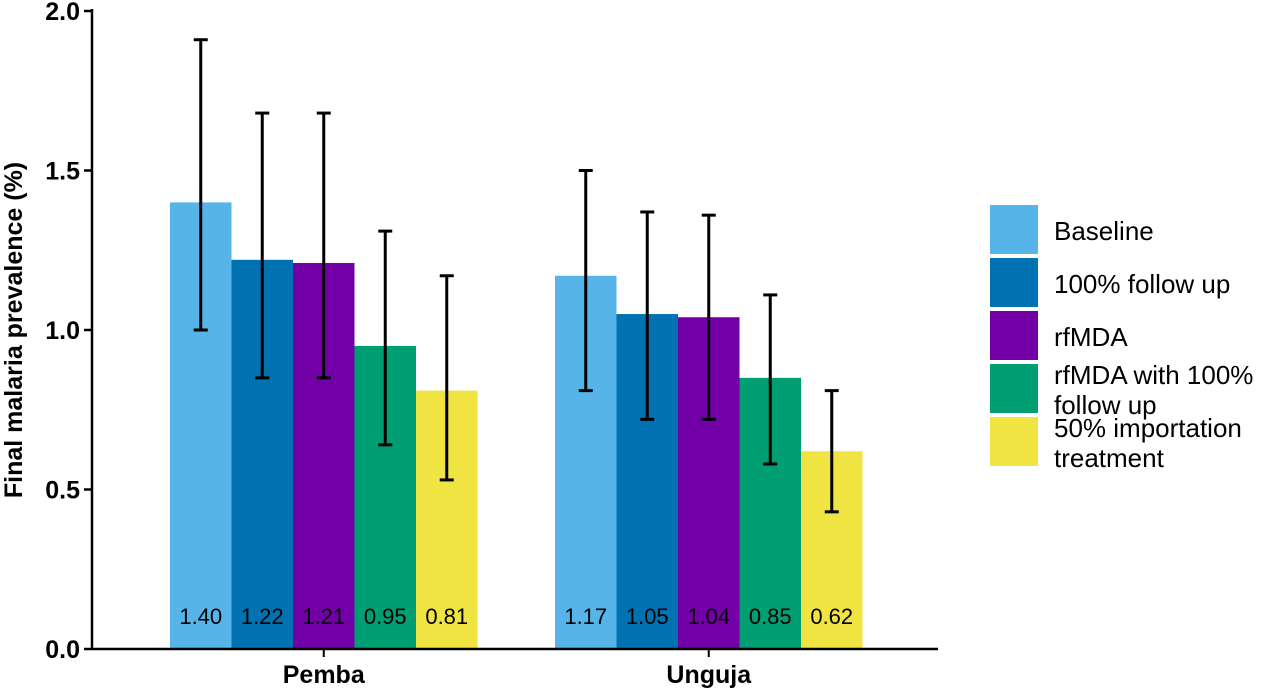 This screenshot has width=1280, height=692. I want to click on legend-item: rfMDA, so click(1135, 337).